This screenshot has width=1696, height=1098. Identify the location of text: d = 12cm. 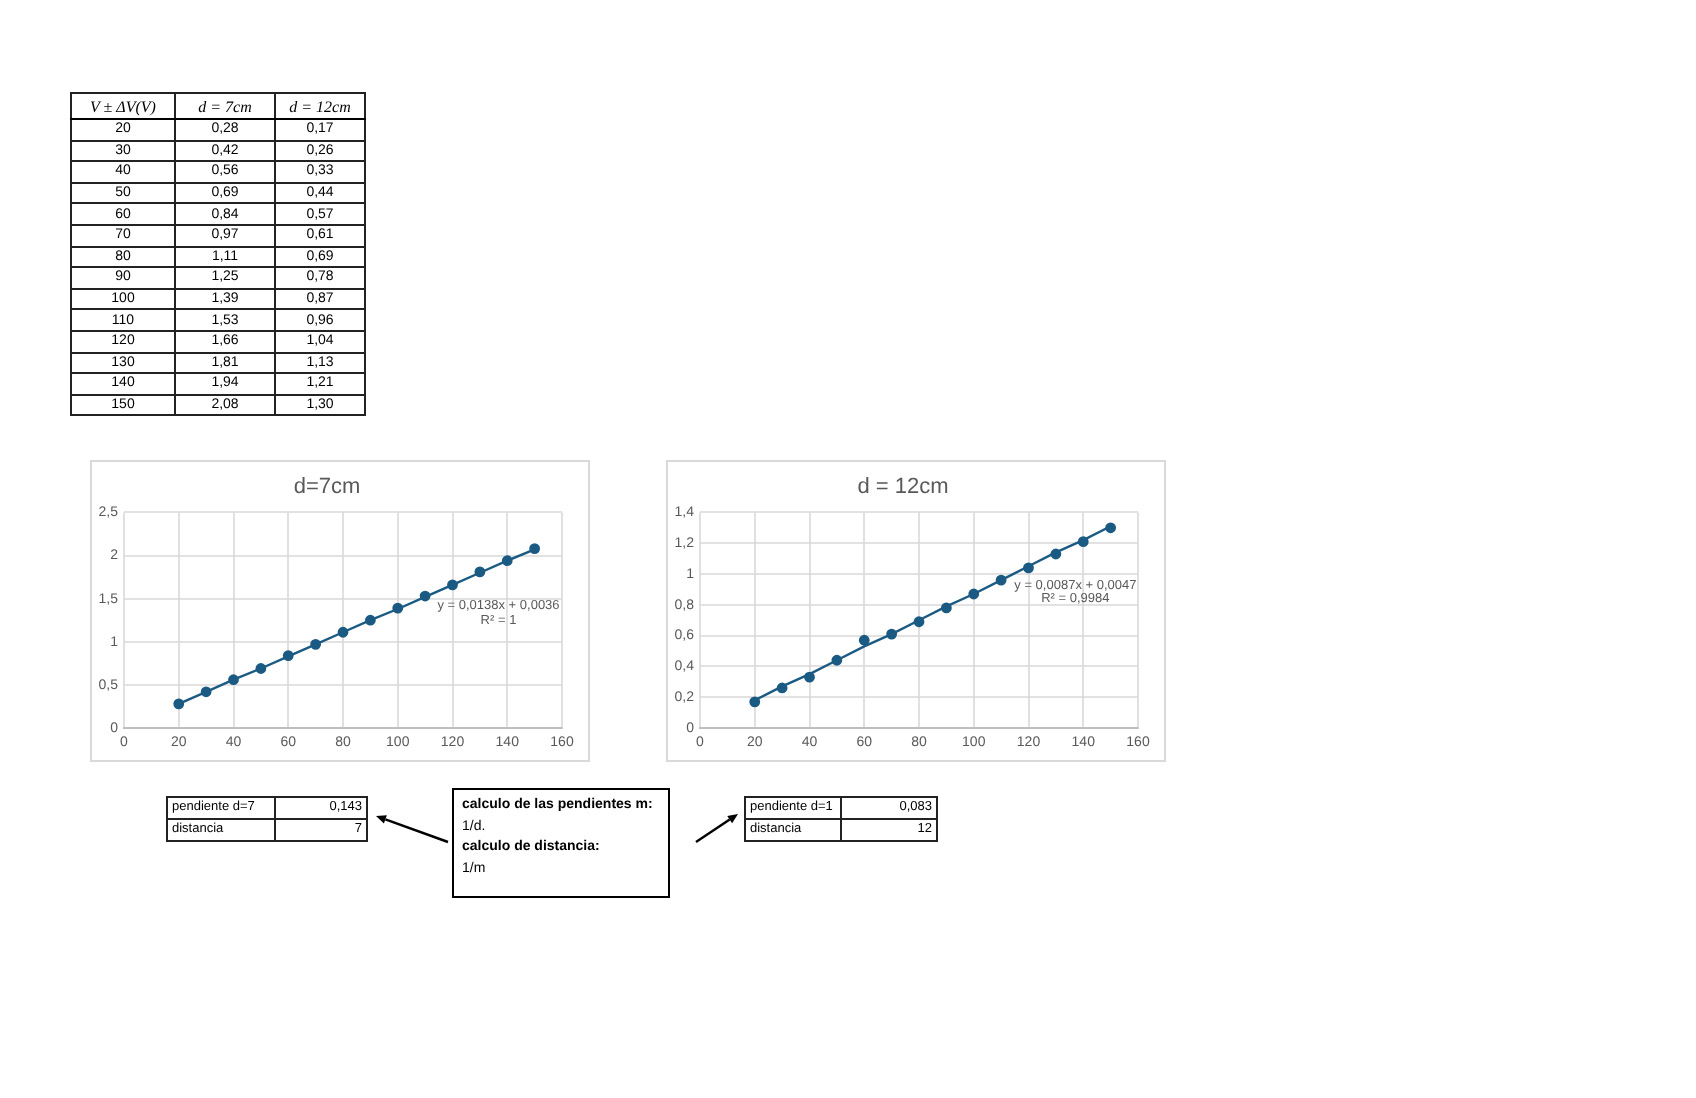
(320, 106).